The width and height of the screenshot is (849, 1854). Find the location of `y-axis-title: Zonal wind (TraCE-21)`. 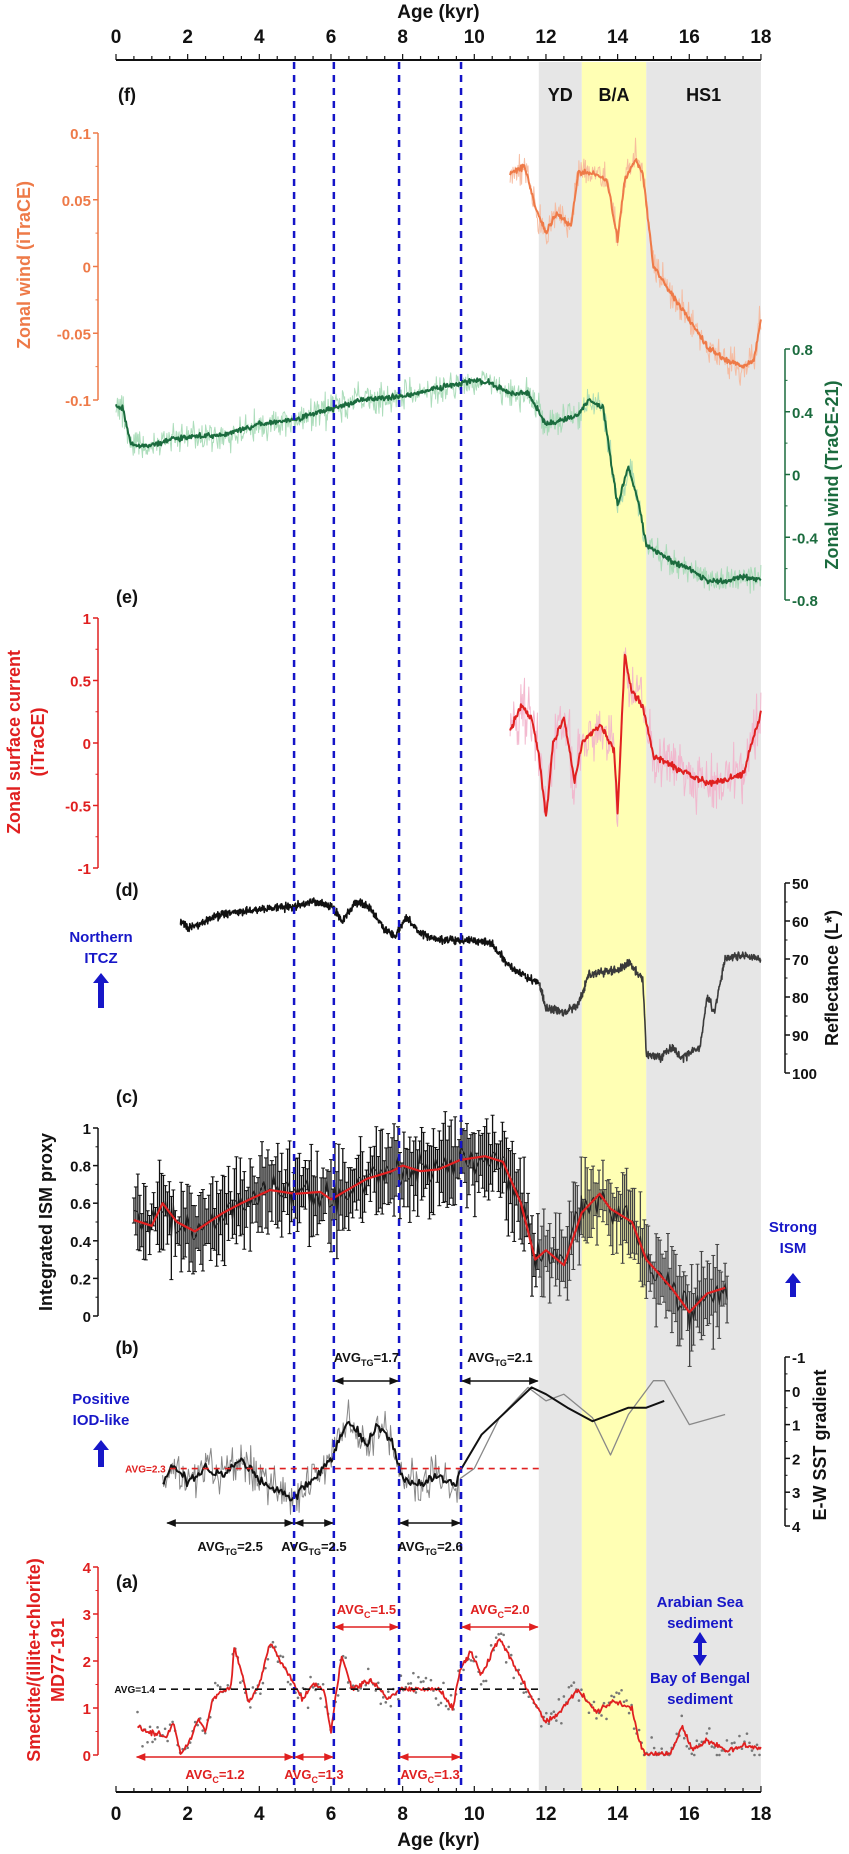

y-axis-title: Zonal wind (TraCE-21) is located at coordinates (832, 474).